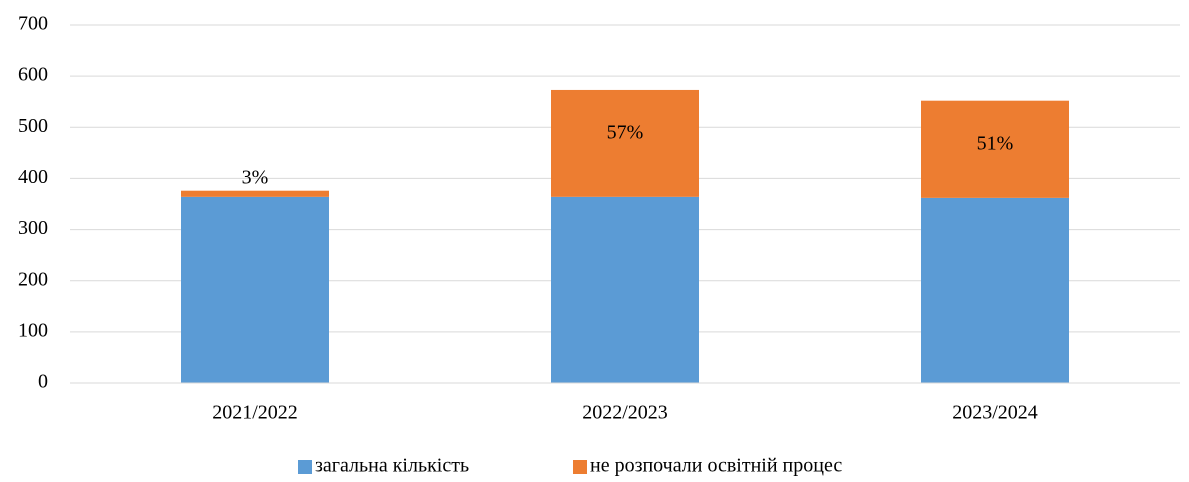 The image size is (1189, 482). I want to click on legend-label: не розпочали освітній процес, so click(716, 466).